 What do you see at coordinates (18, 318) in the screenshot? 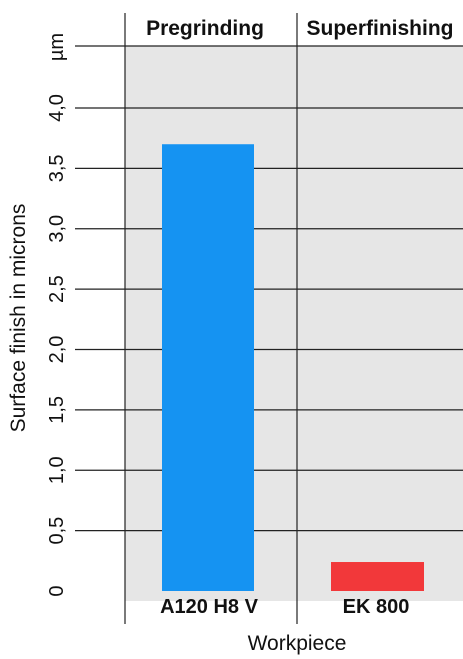
I see `y-axis-title: Surface finish in microns` at bounding box center [18, 318].